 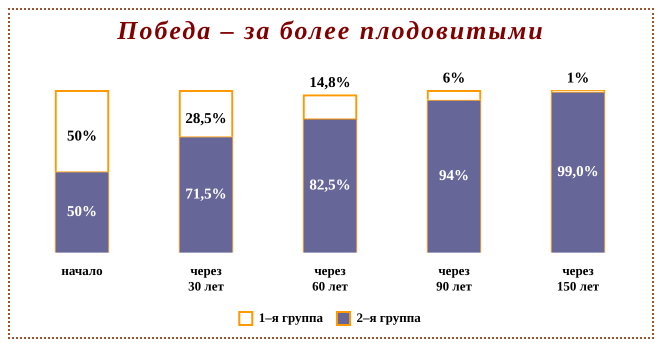 I want to click on x-tick-label: через 60 лет, so click(x=330, y=278).